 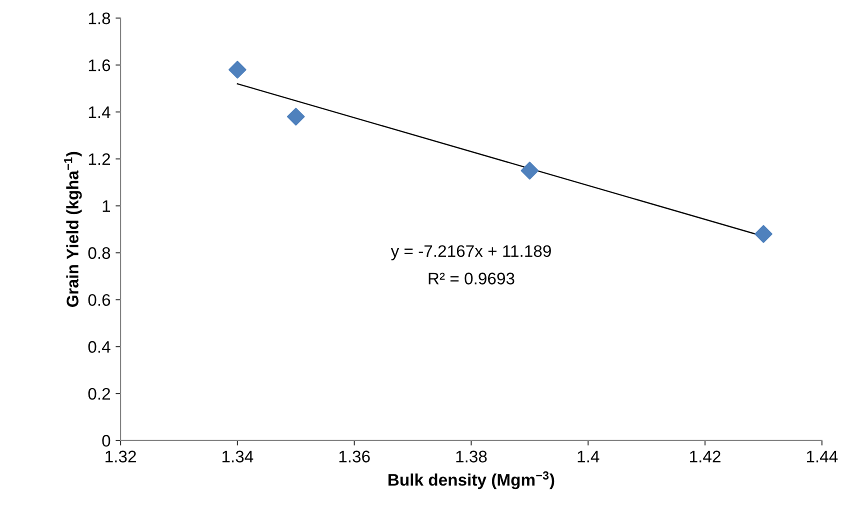 What do you see at coordinates (73, 229) in the screenshot?
I see `y-axis-title: Grain Yield (kgha$^{−1}$)` at bounding box center [73, 229].